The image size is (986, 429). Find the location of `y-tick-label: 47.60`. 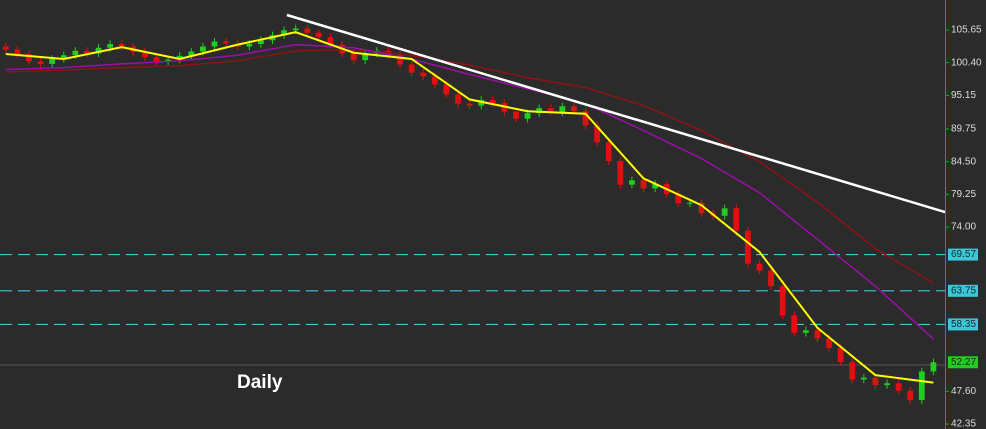

y-tick-label: 47.60 is located at coordinates (963, 391).